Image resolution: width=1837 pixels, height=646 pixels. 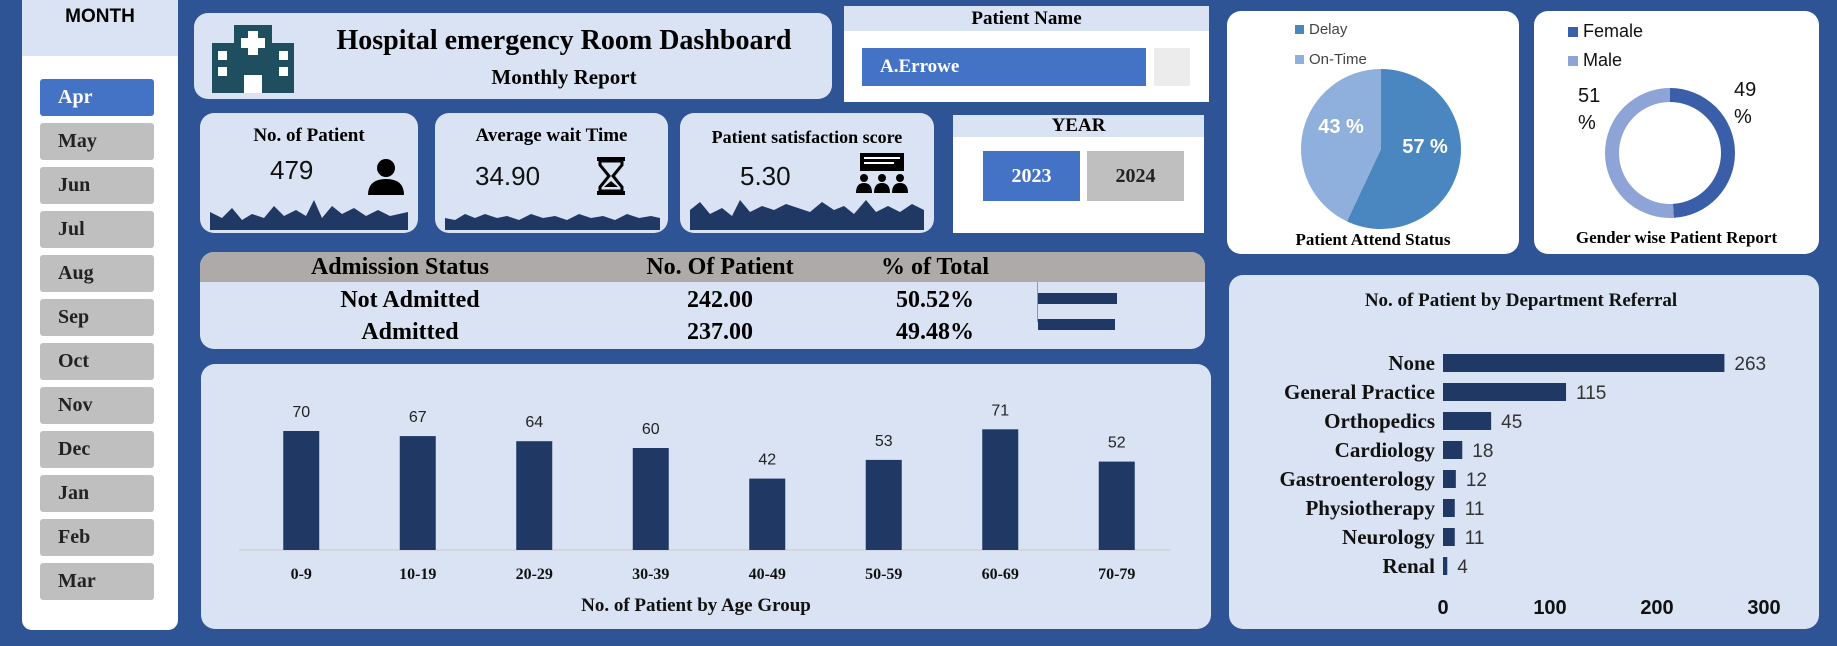 I want to click on month-option-nov: Nov, so click(x=97, y=405).